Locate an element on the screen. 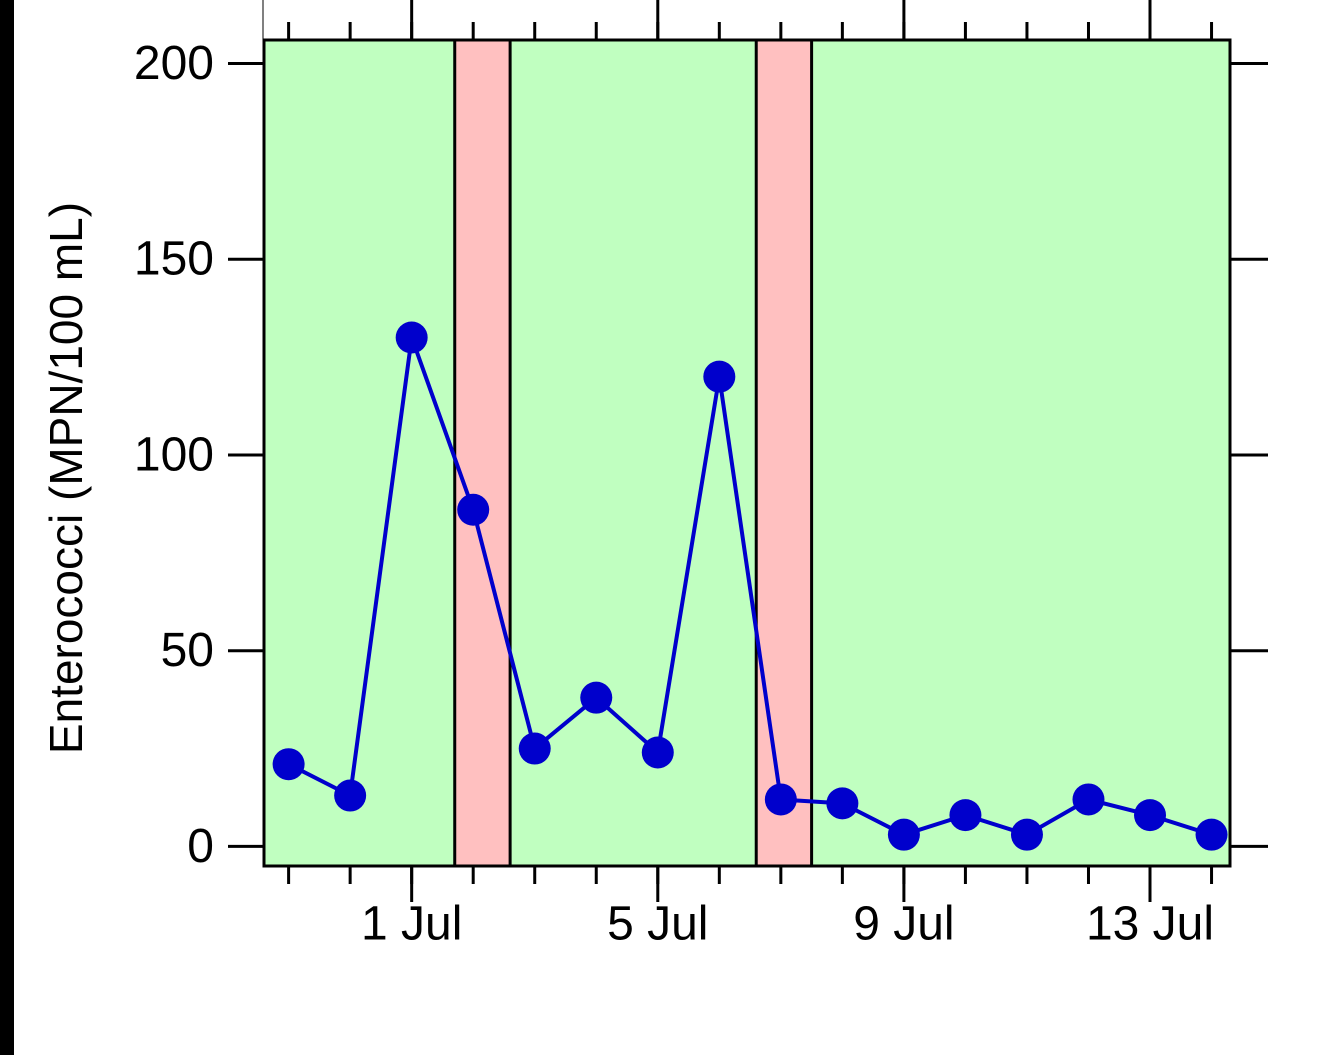 This screenshot has width=1335, height=1055. x-tick-label-1: 1 Jul is located at coordinates (411, 924).